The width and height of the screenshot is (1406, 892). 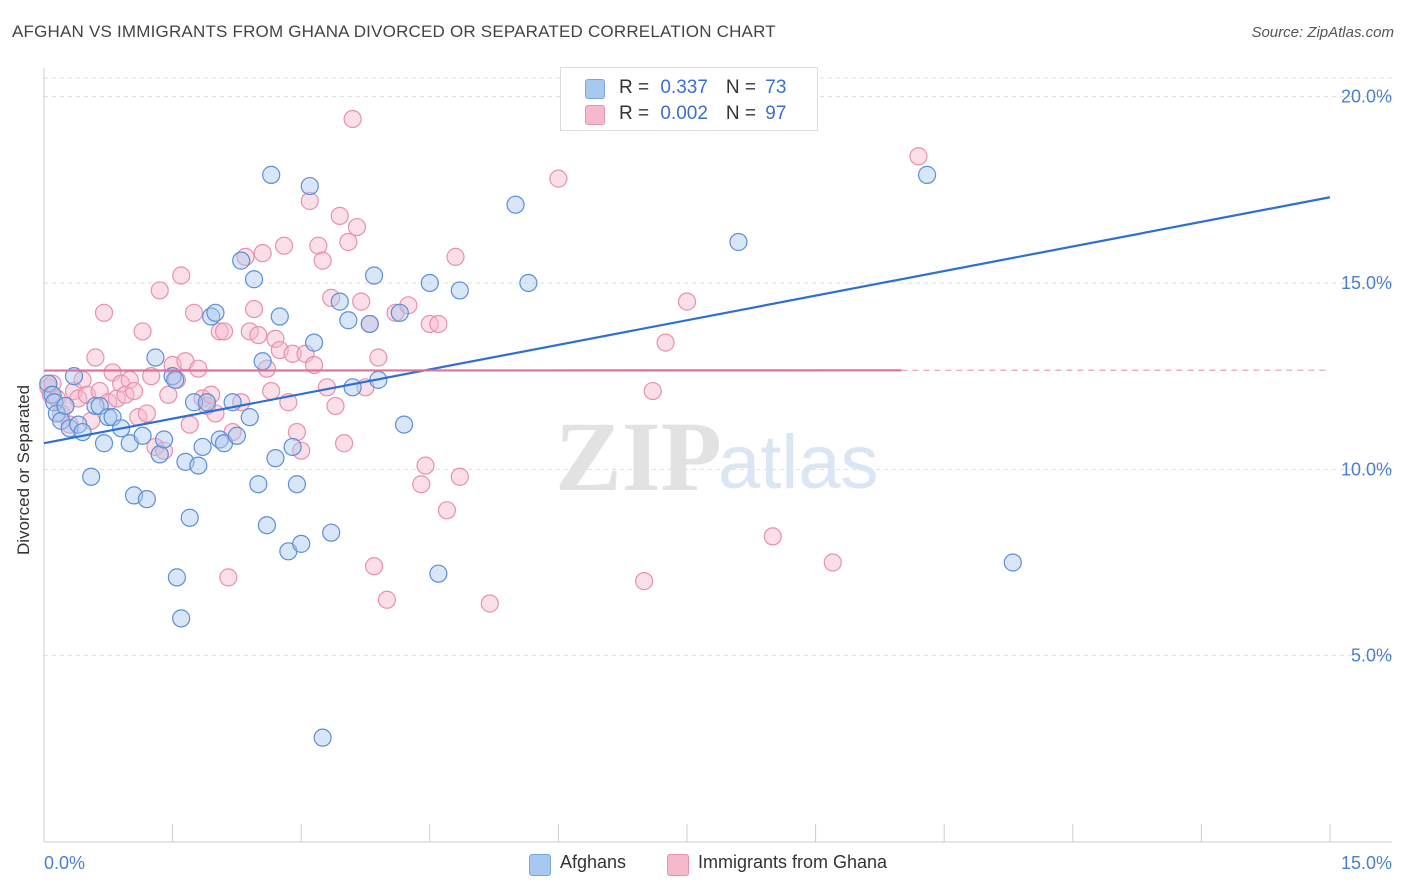 What do you see at coordinates (638, 456) in the screenshot?
I see `watermark-zip: ZIP` at bounding box center [638, 456].